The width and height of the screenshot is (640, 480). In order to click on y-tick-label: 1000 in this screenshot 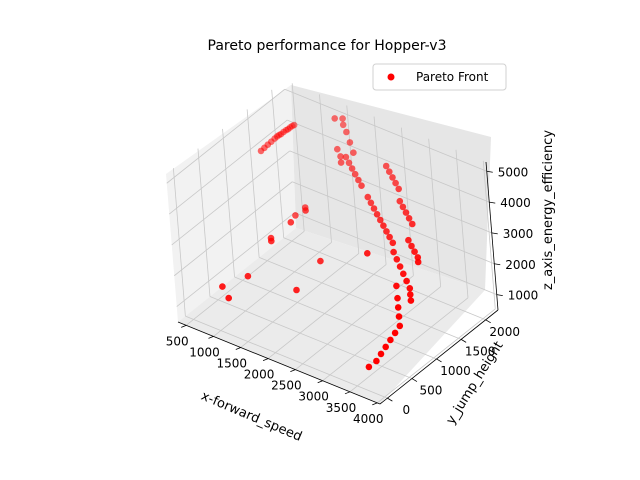, I will do `click(455, 371)`.